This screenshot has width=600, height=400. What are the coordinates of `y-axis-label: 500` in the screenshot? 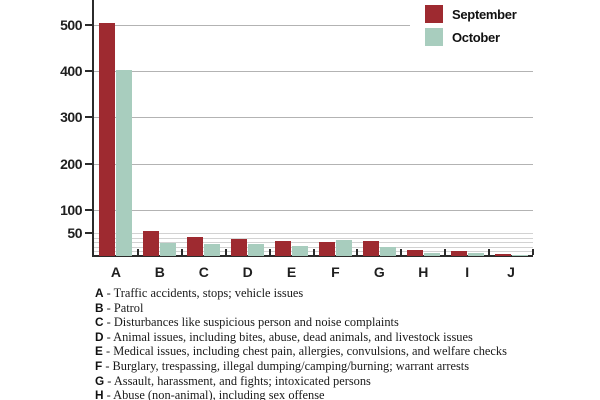 It's located at (71, 25).